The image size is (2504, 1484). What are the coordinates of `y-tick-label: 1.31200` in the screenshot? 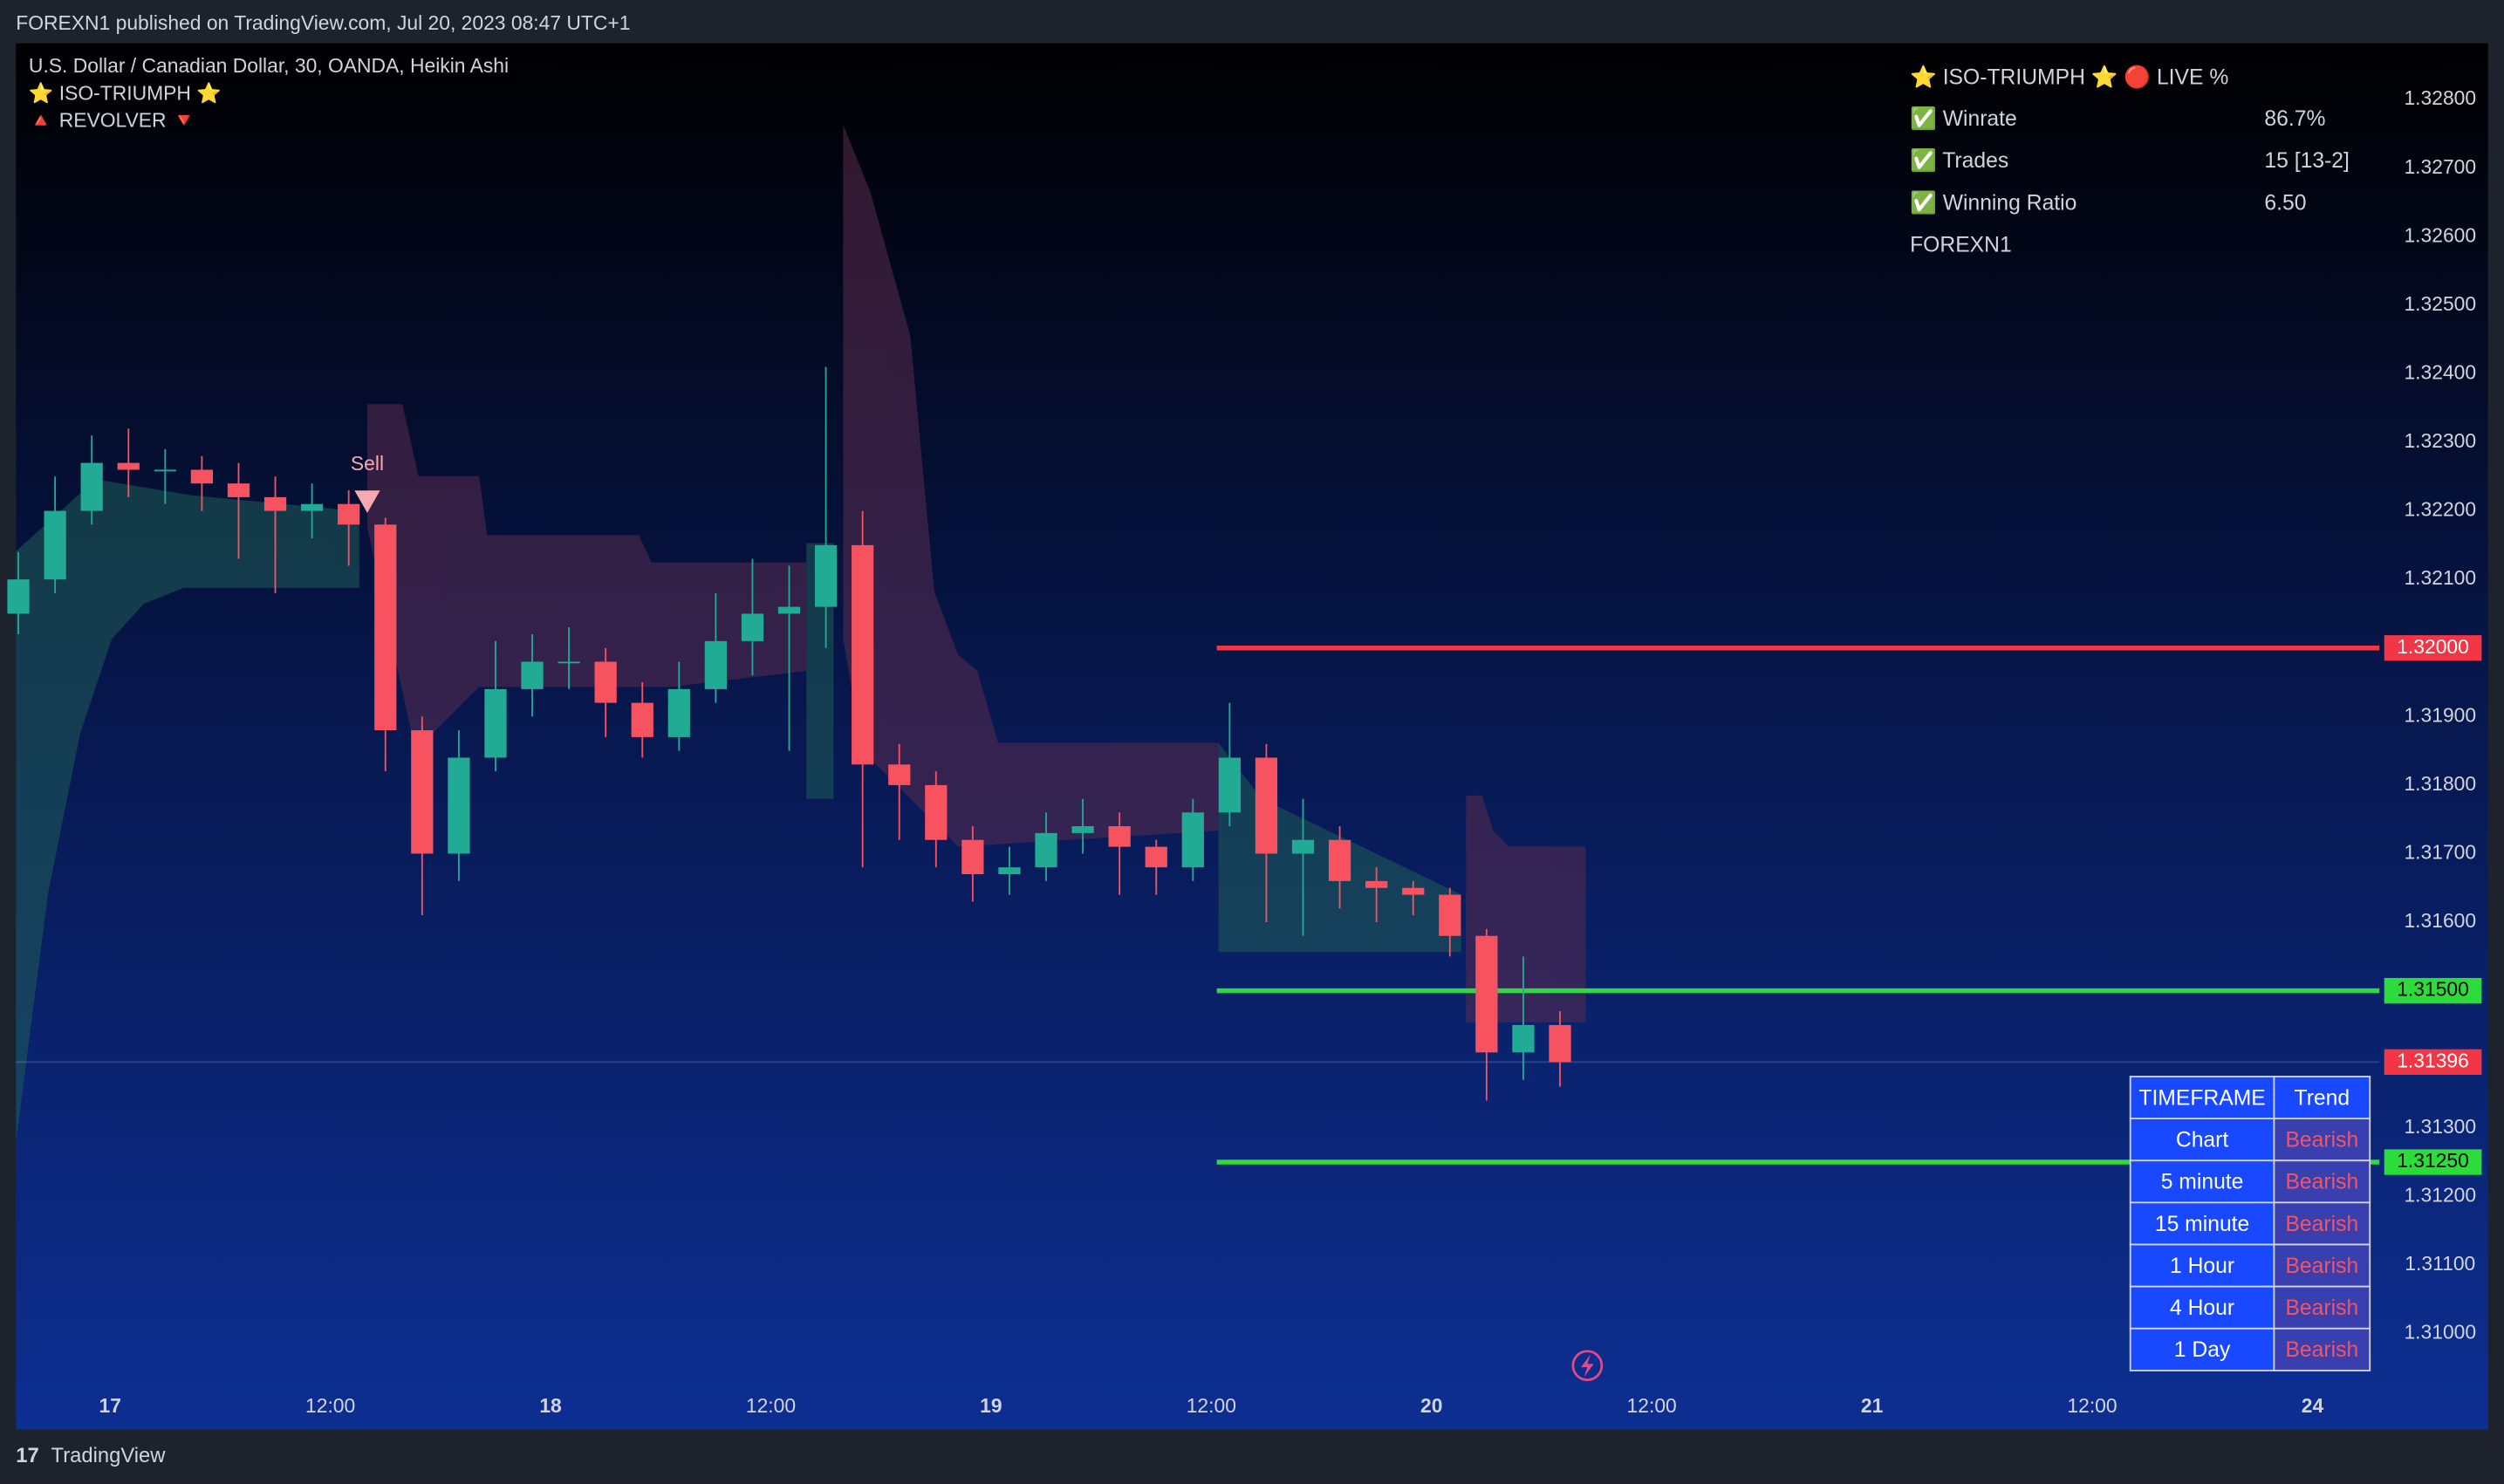 It's located at (2440, 1194).